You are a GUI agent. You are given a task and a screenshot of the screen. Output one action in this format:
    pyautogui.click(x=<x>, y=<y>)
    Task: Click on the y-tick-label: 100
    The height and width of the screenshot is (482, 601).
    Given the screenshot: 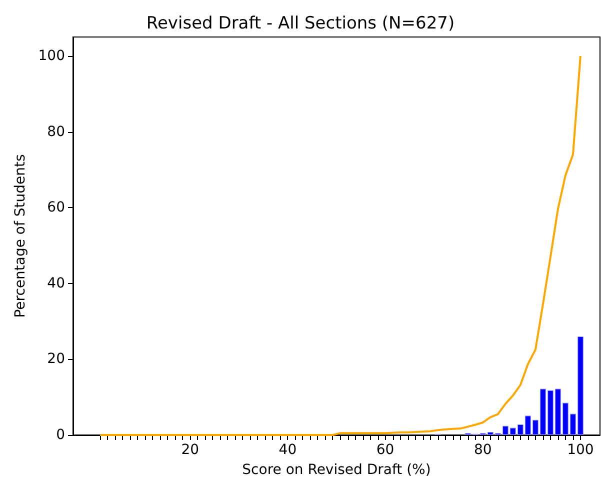 What is the action you would take?
    pyautogui.click(x=51, y=56)
    